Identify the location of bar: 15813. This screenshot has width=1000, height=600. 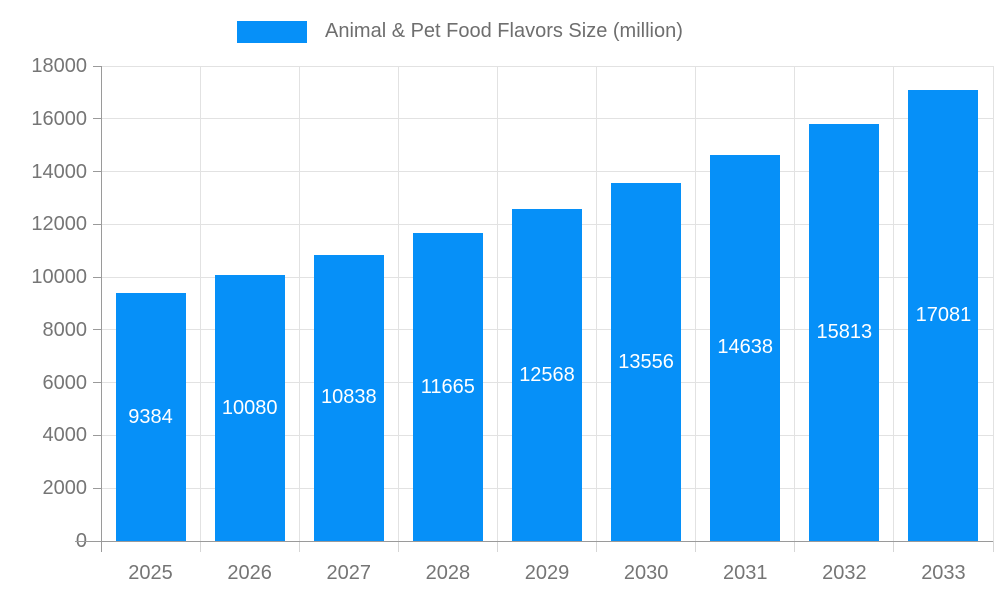
(844, 332).